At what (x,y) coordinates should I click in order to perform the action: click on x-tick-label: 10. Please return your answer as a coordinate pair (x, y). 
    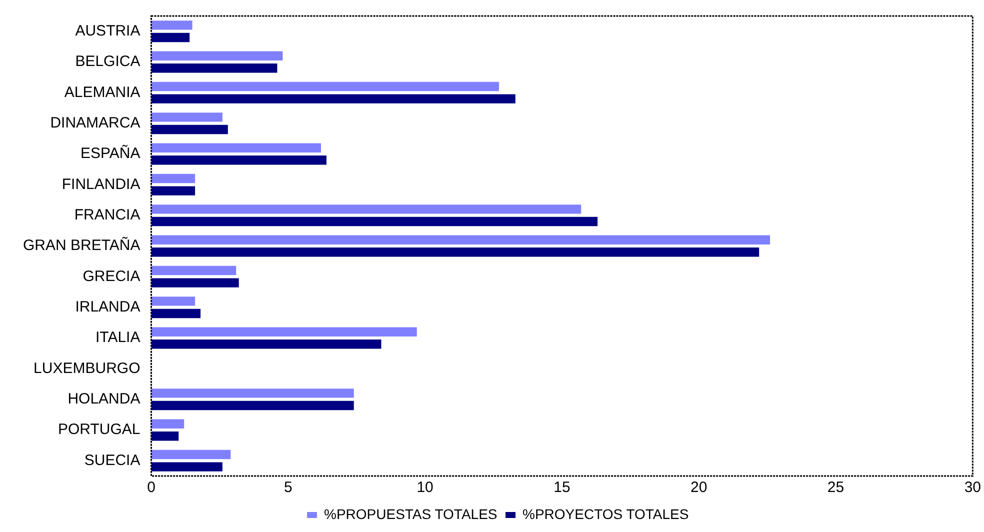
    Looking at the image, I should click on (425, 487).